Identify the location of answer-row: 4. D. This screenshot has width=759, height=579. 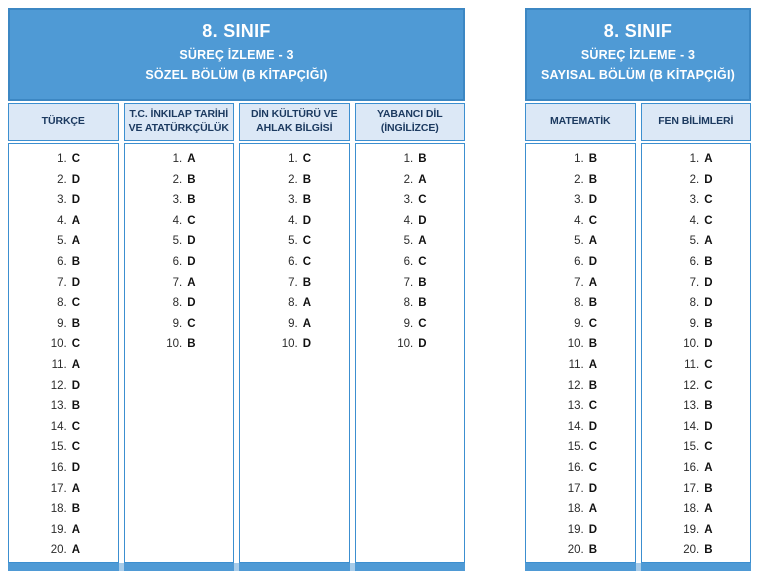
(410, 221).